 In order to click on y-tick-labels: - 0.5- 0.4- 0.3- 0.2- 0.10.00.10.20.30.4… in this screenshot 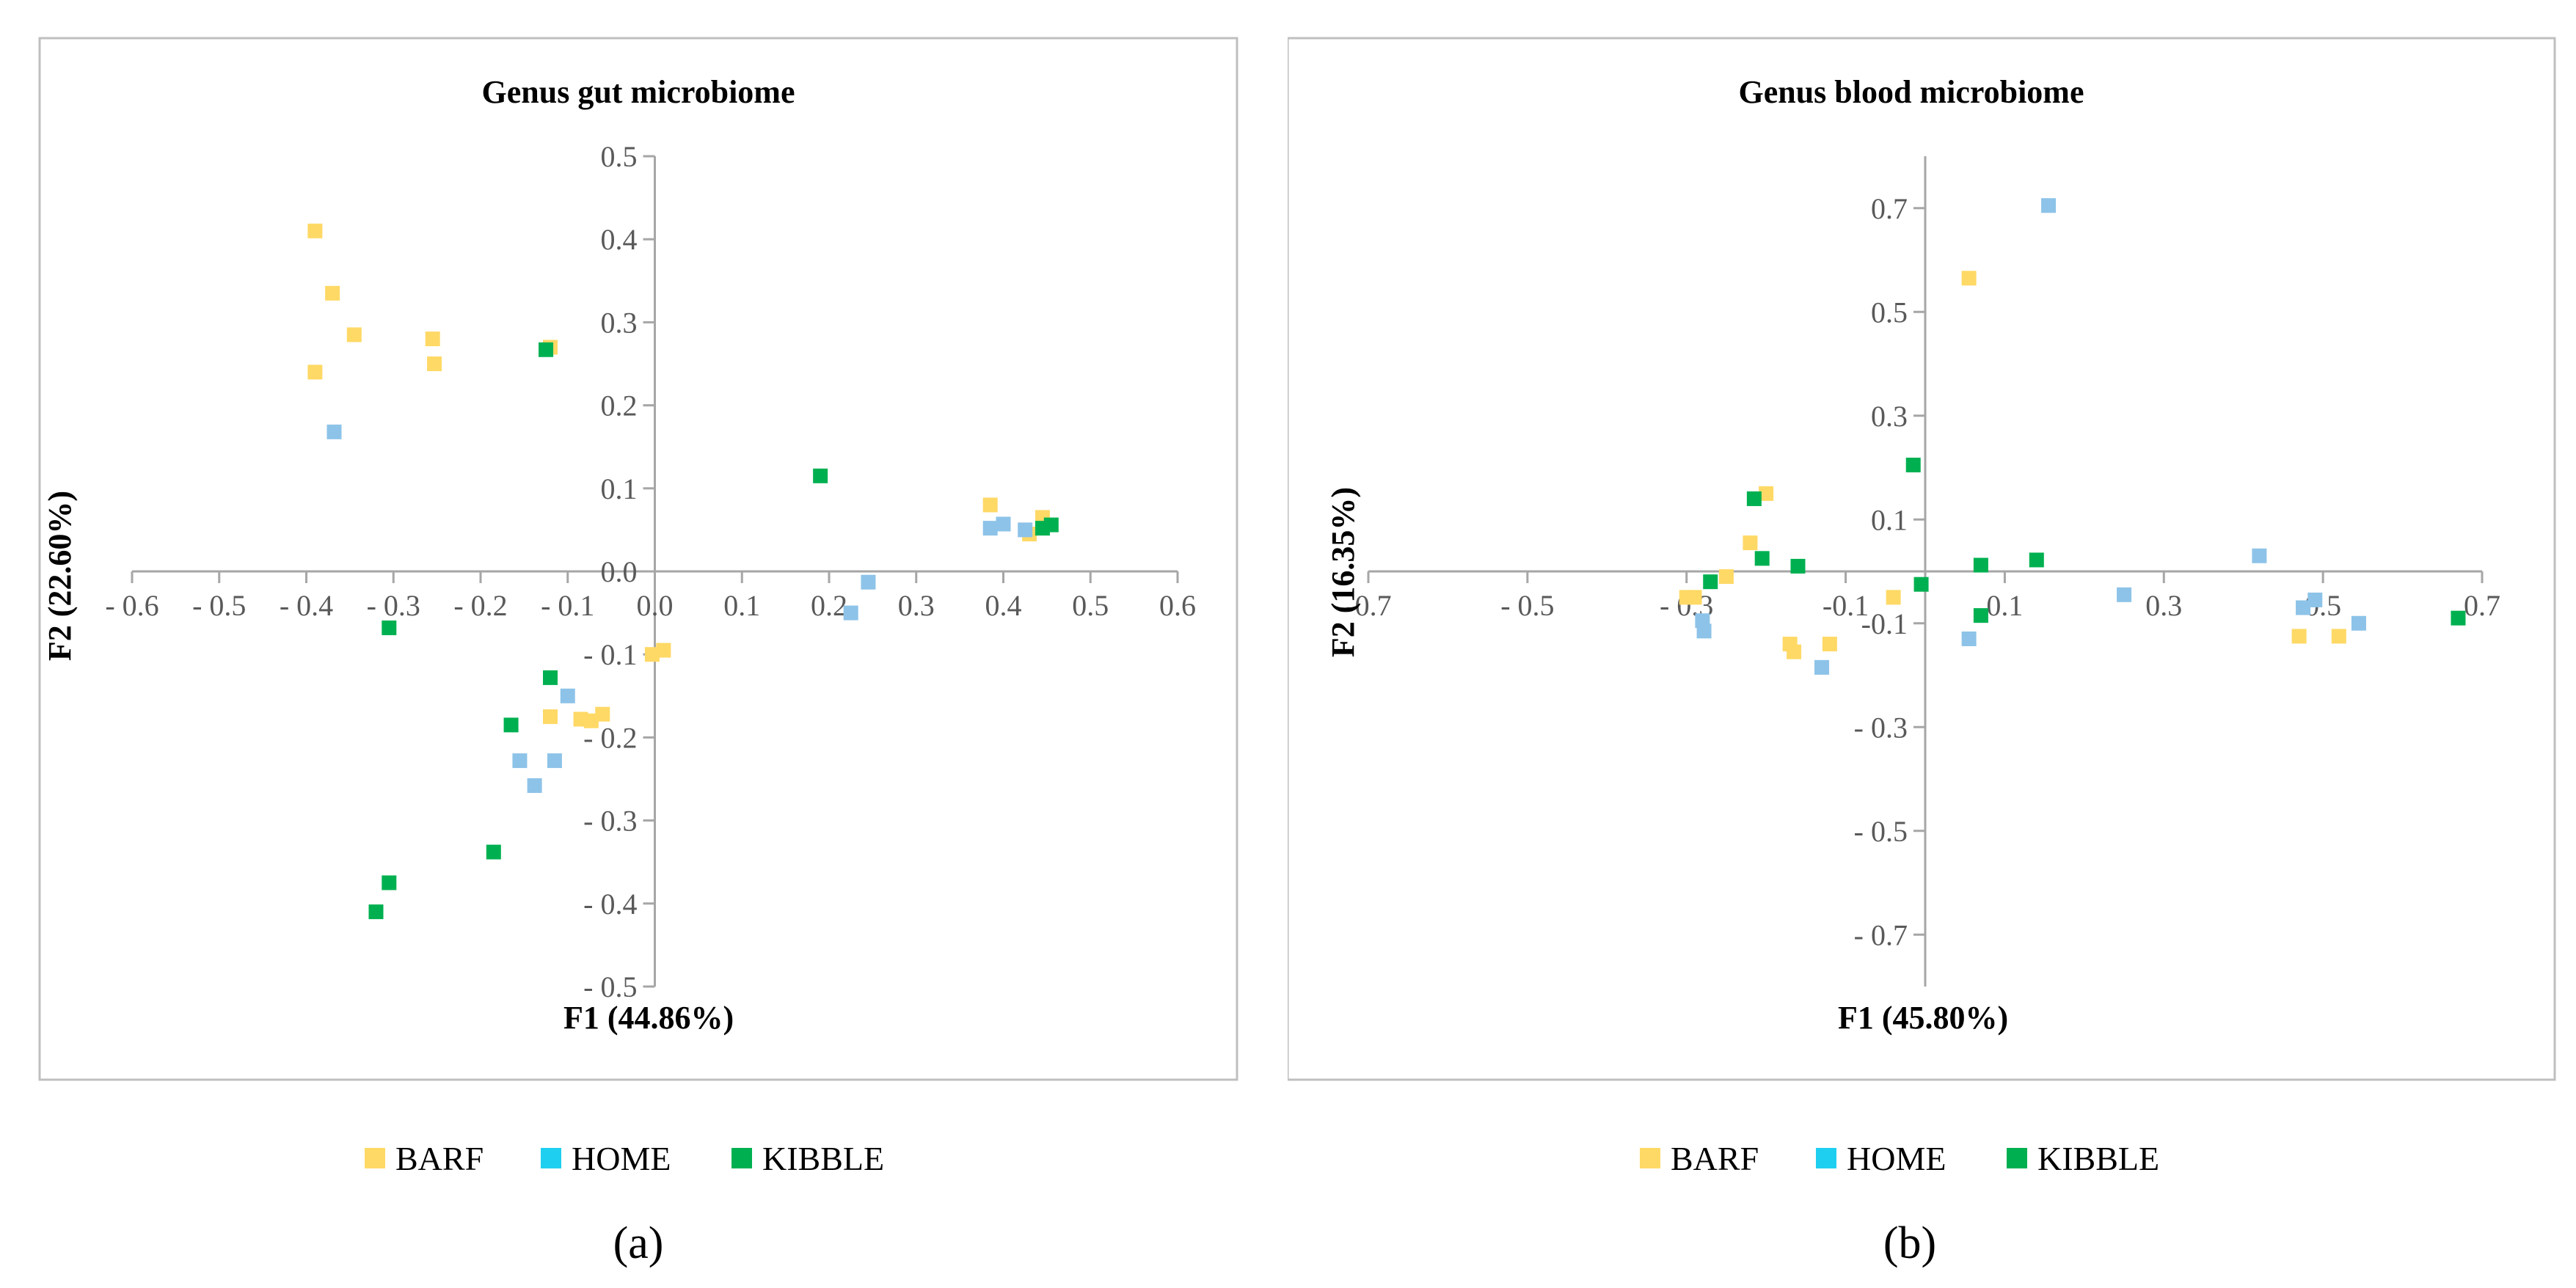, I will do `click(610, 571)`.